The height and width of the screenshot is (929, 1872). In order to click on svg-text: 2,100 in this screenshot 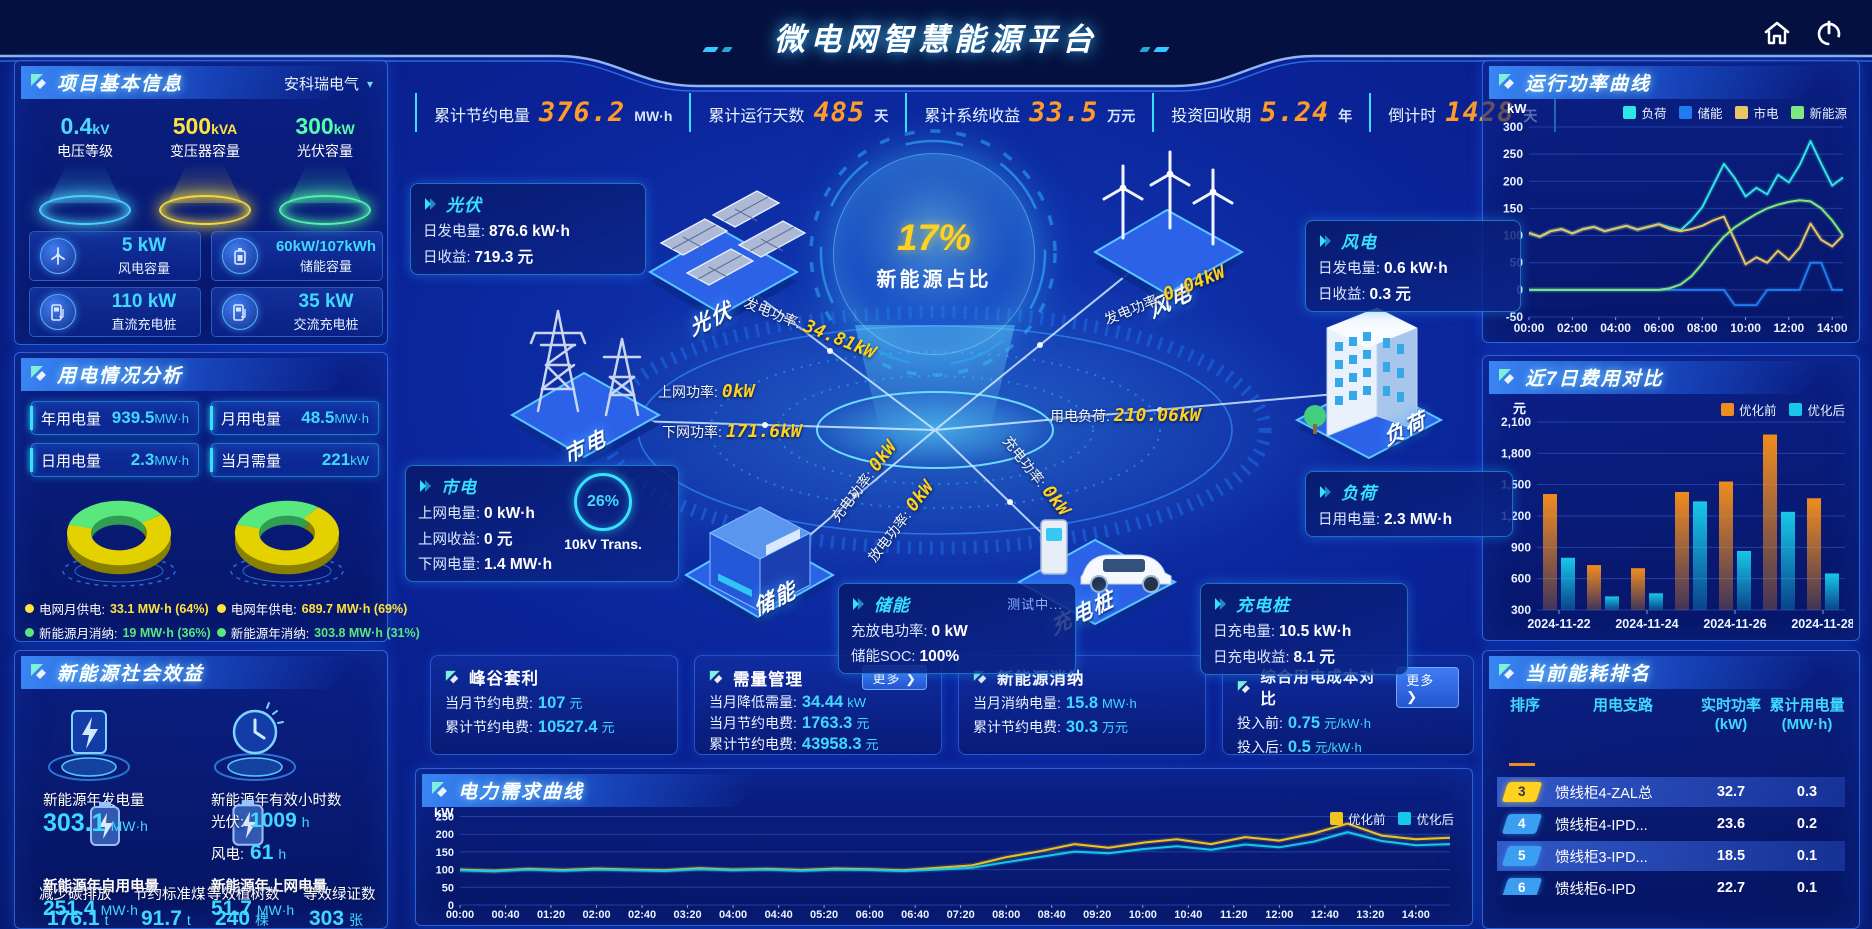, I will do `click(1516, 422)`.